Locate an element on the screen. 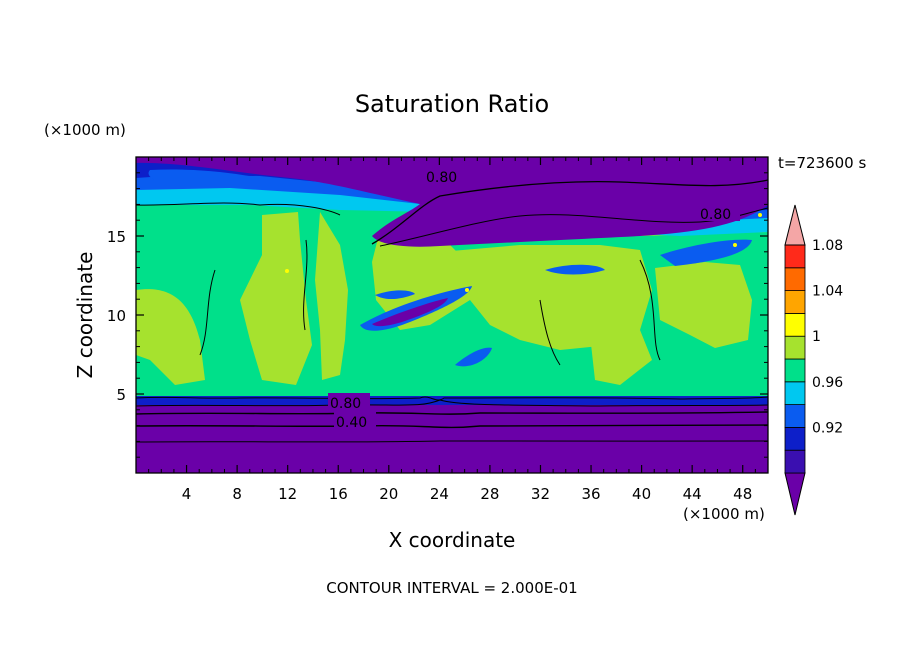 This screenshot has width=904, height=654. x-tick-label: 8 is located at coordinates (237, 494).